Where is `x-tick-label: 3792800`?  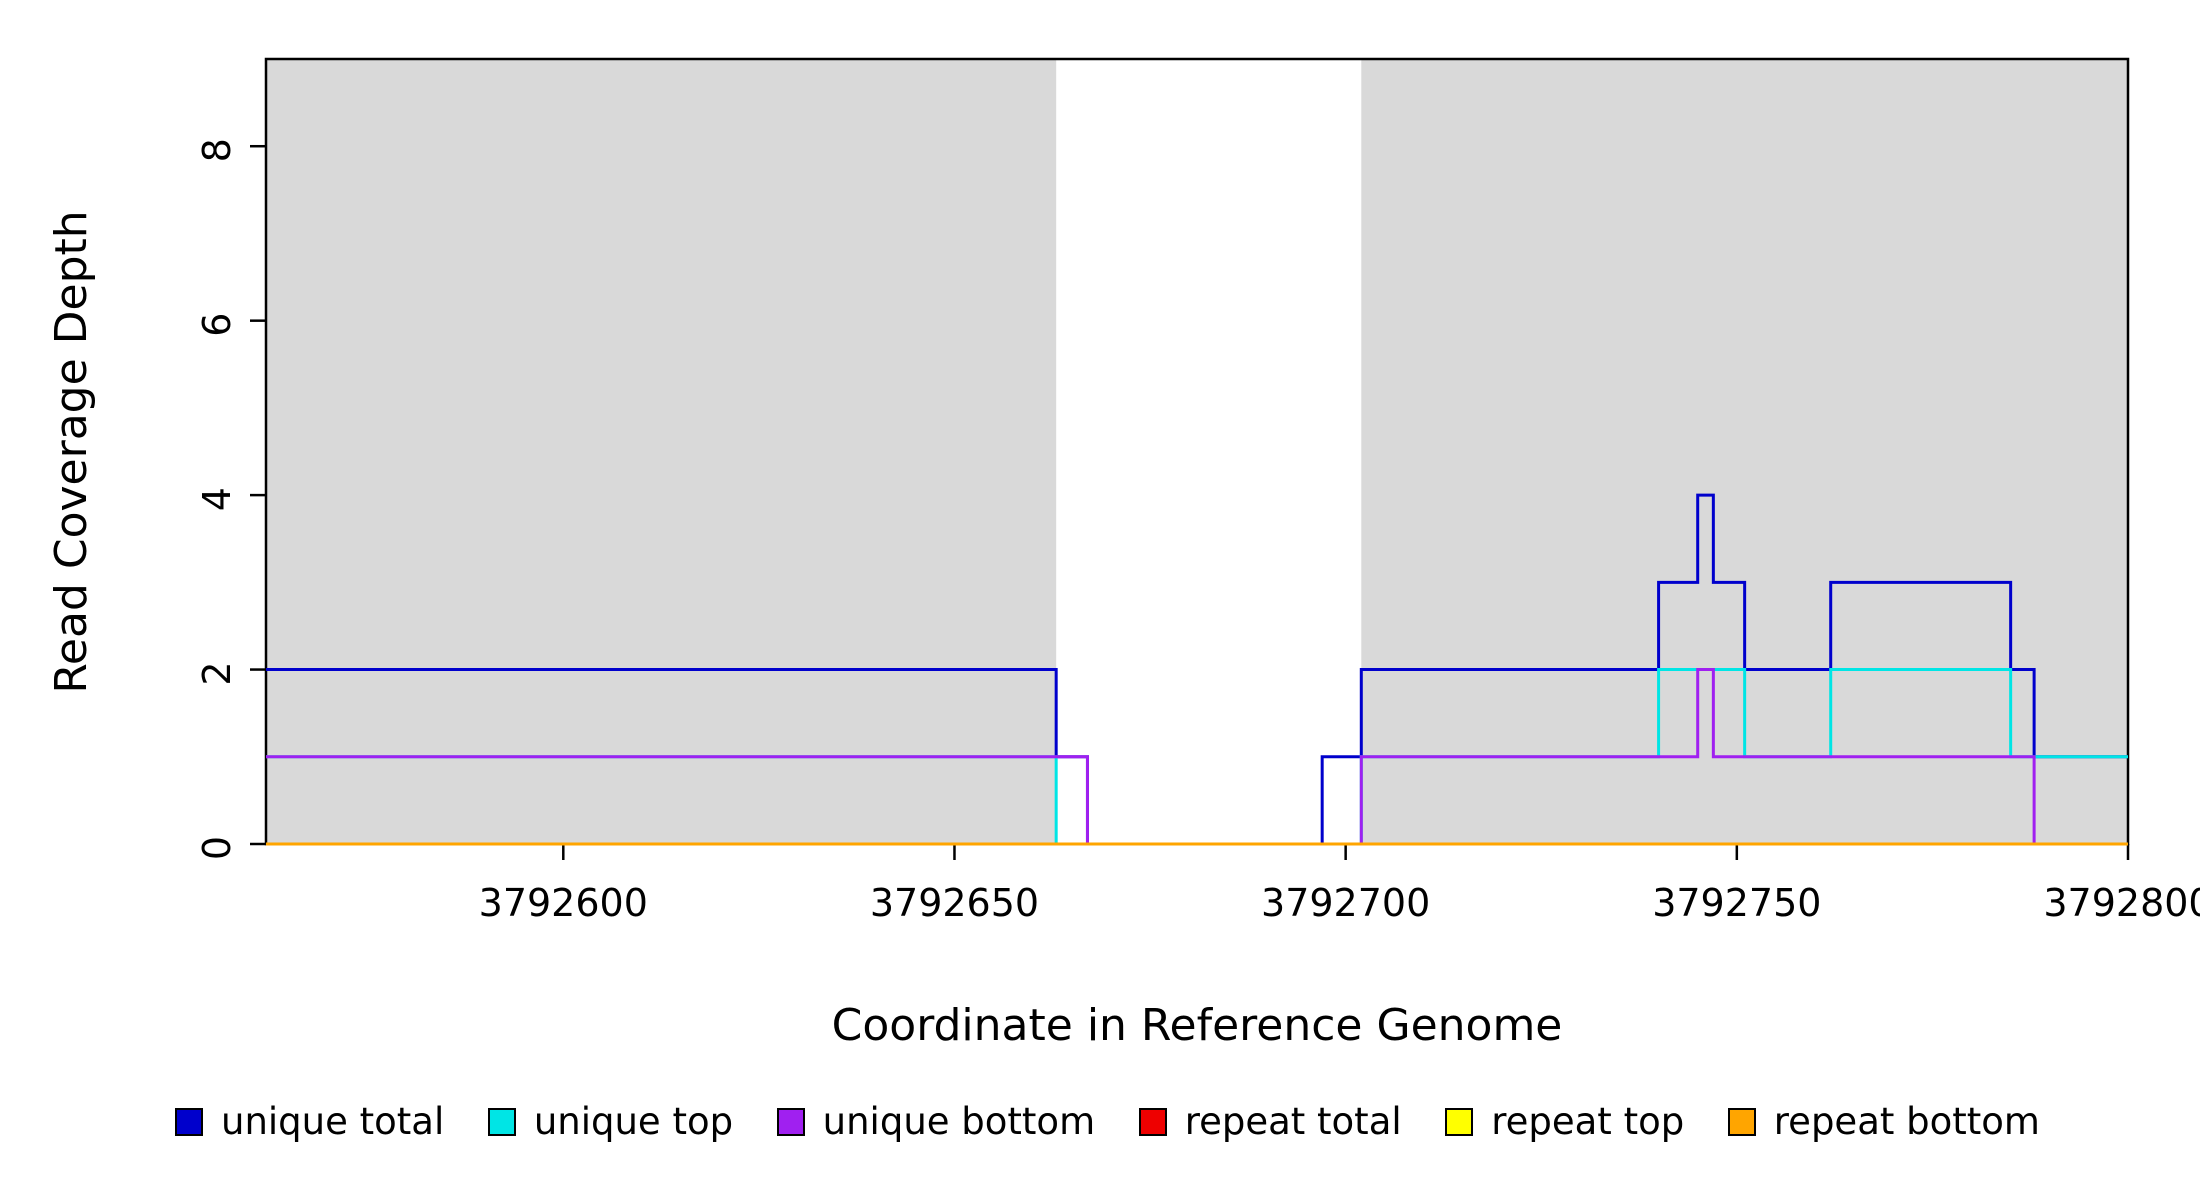
x-tick-label: 3792800 is located at coordinates (2121, 903).